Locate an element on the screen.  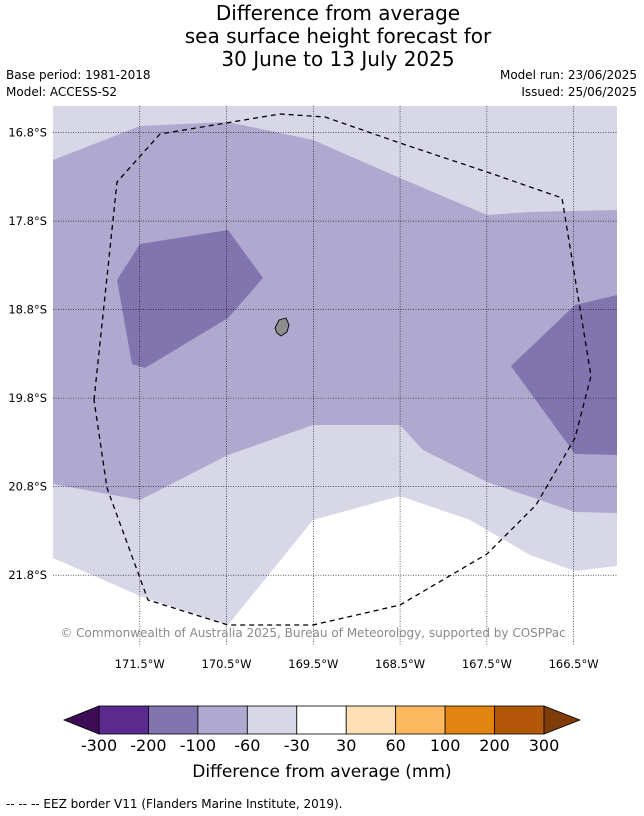
issued-date: Issued: 25/06/2025 is located at coordinates (579, 92).